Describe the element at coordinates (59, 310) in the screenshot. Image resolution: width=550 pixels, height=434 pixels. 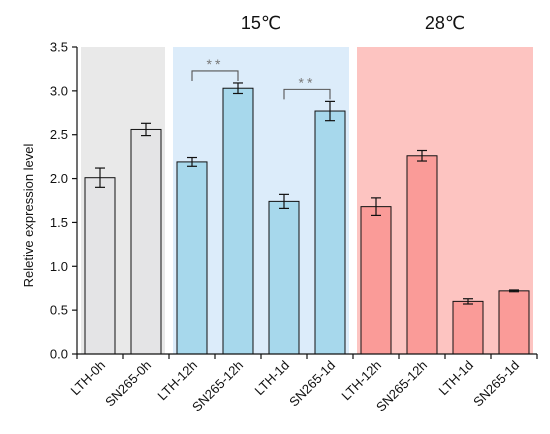
I see `y-tick-label: 0.5` at that location.